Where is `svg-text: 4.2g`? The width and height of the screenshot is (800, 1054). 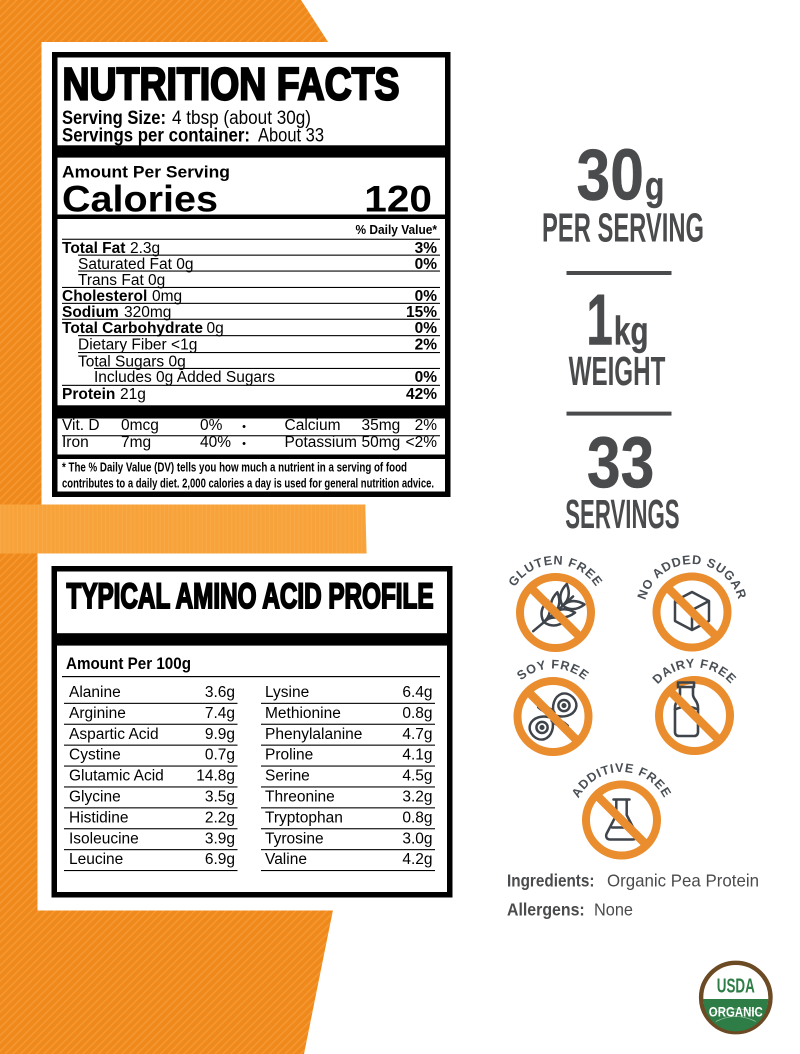
svg-text: 4.2g is located at coordinates (417, 859).